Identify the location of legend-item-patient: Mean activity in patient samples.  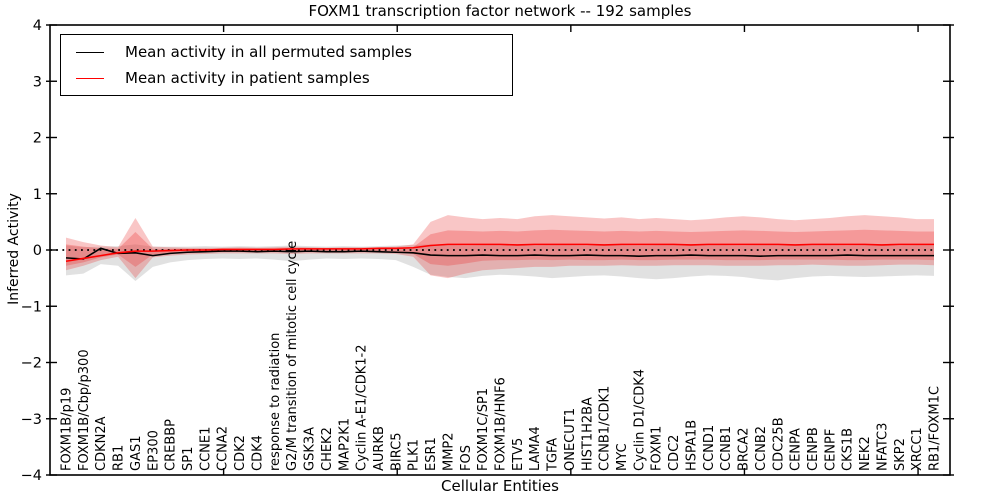
(286, 78).